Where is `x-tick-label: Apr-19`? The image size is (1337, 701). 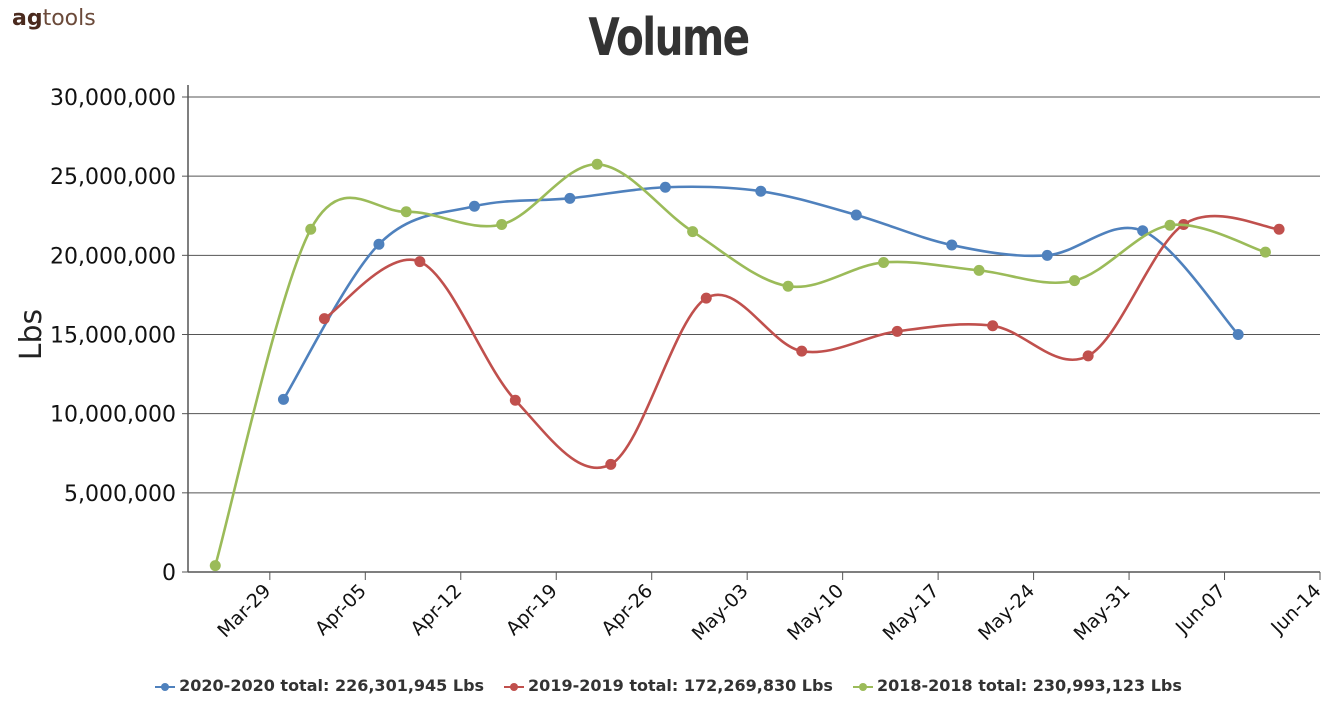 x-tick-label: Apr-19 is located at coordinates (532, 610).